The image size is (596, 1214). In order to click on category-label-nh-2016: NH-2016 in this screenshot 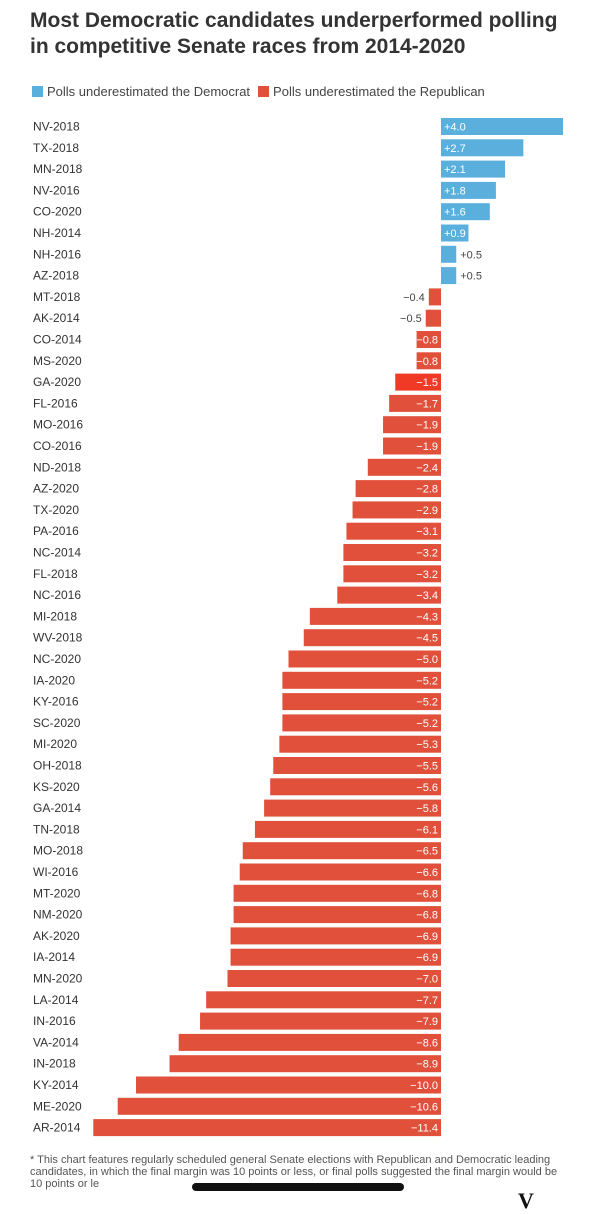, I will do `click(57, 254)`.